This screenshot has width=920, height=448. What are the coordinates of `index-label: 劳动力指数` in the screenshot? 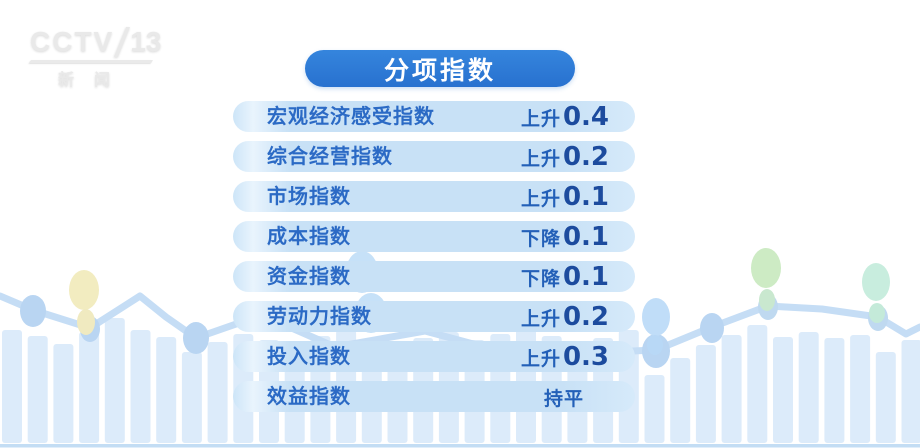 It's located at (319, 316).